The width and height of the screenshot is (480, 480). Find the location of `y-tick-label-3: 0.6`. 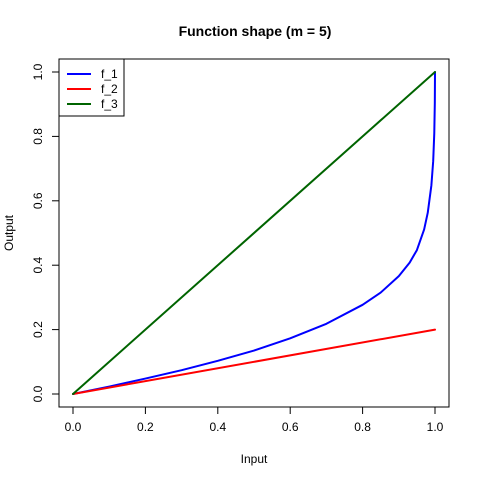

y-tick-label-3: 0.6 is located at coordinates (38, 200).